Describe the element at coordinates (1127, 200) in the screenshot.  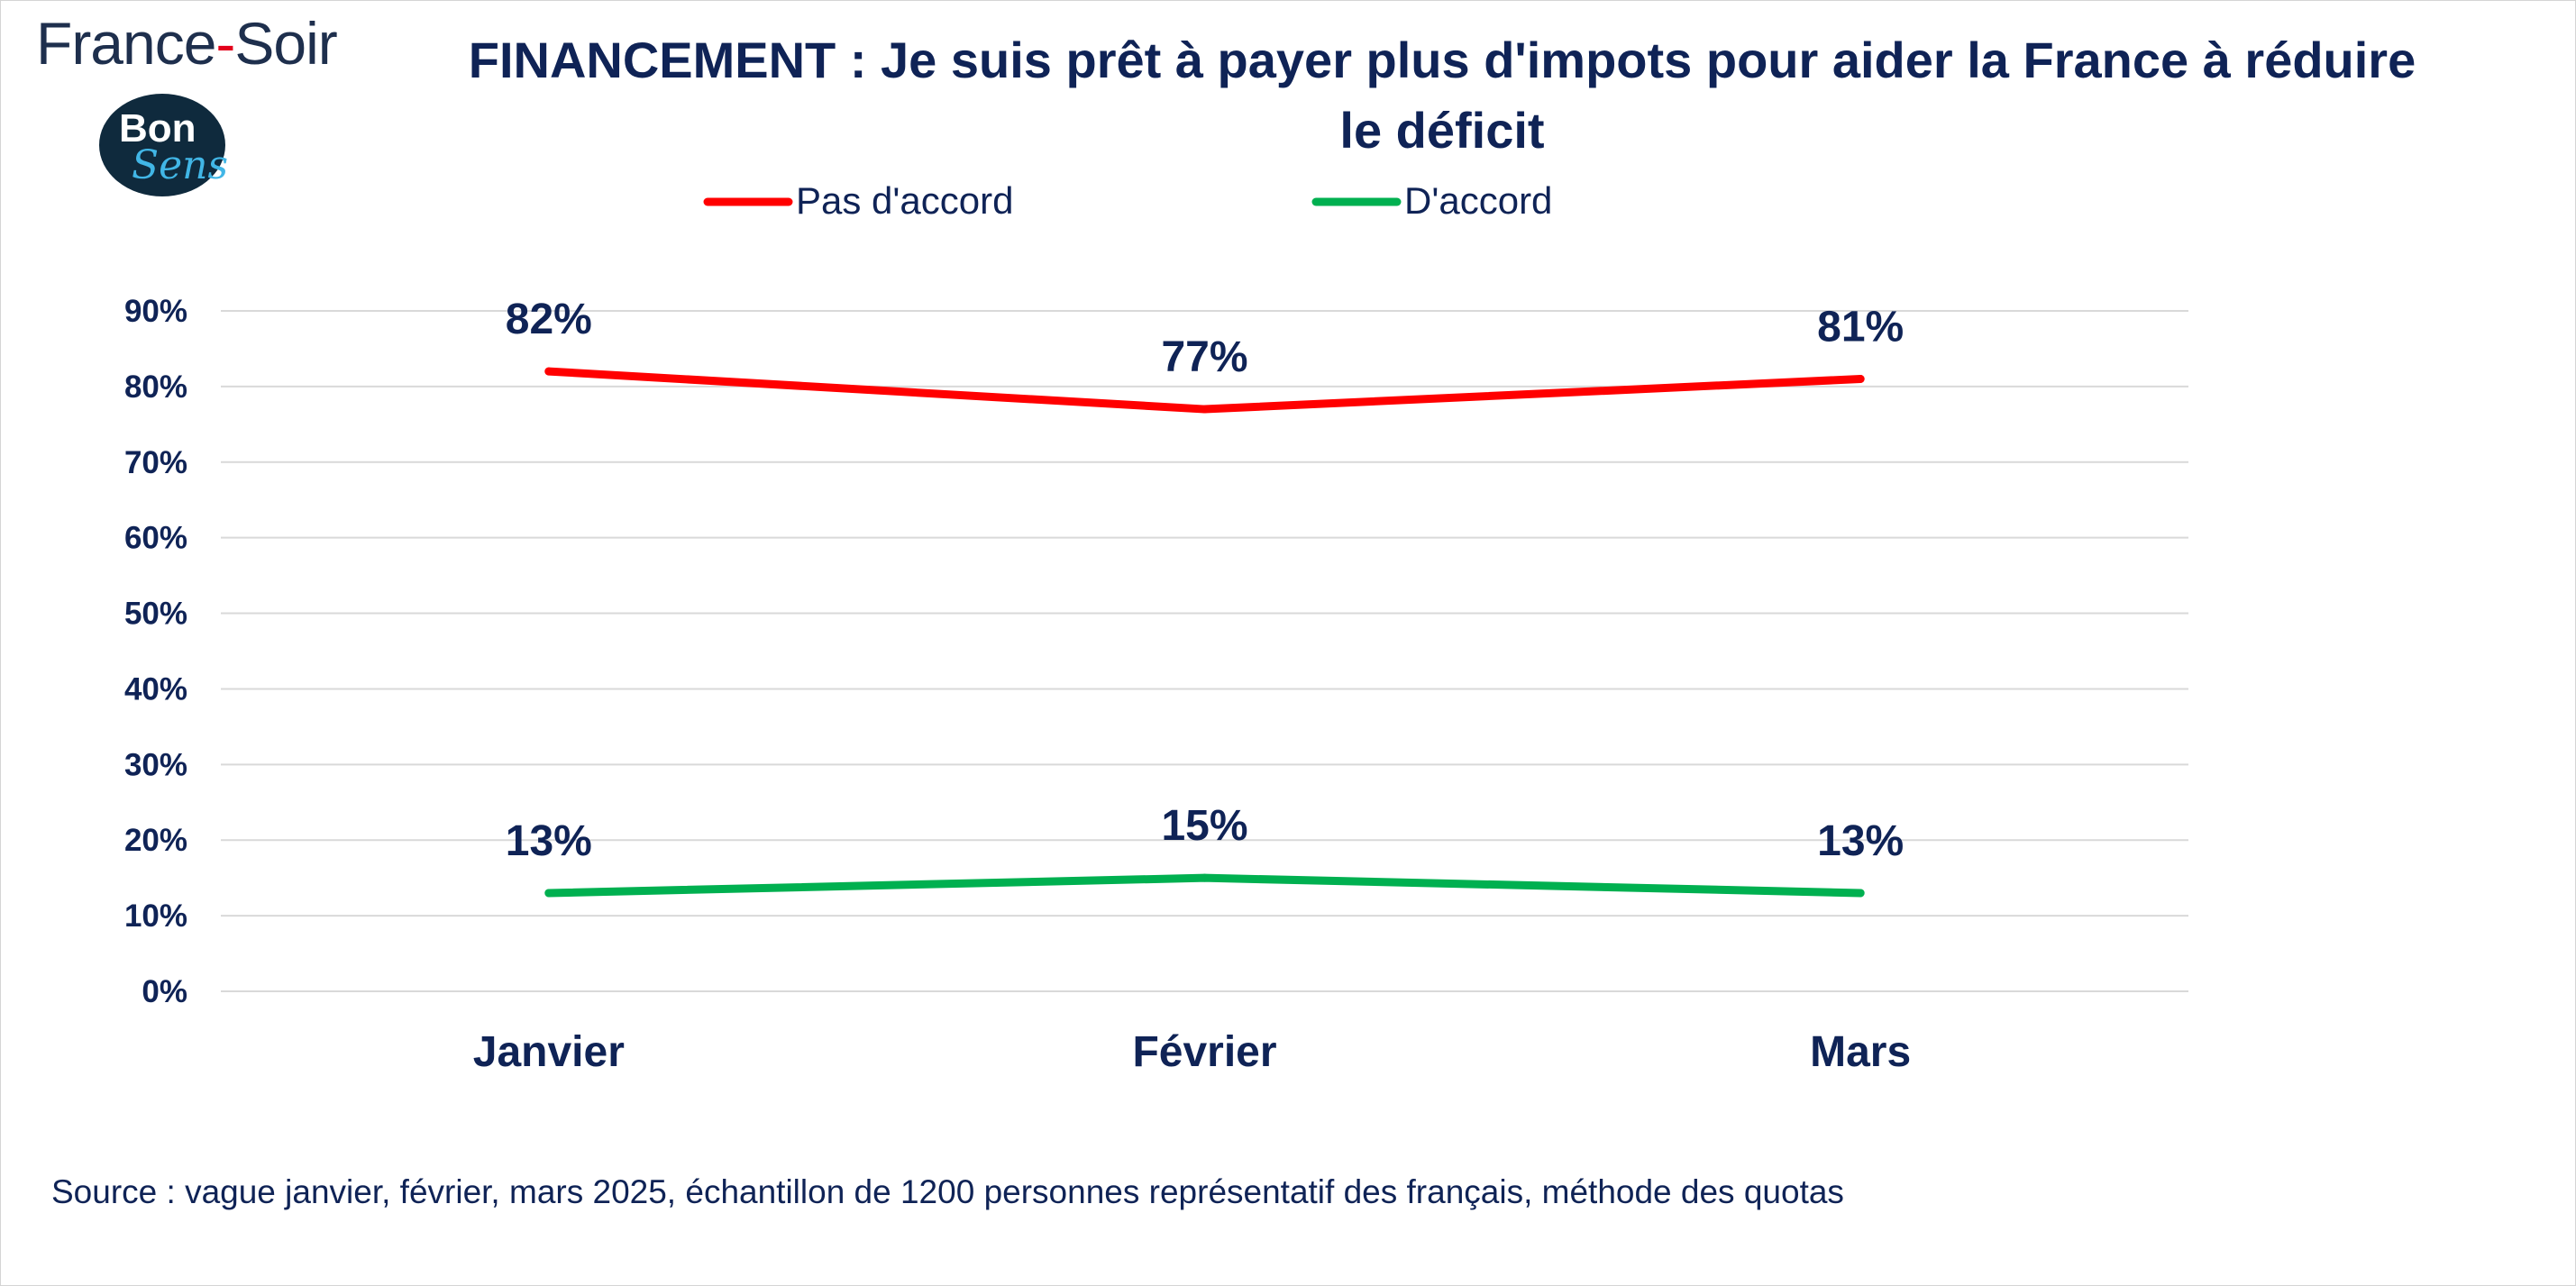
I see `legend: Pas d'accord D'accord` at that location.